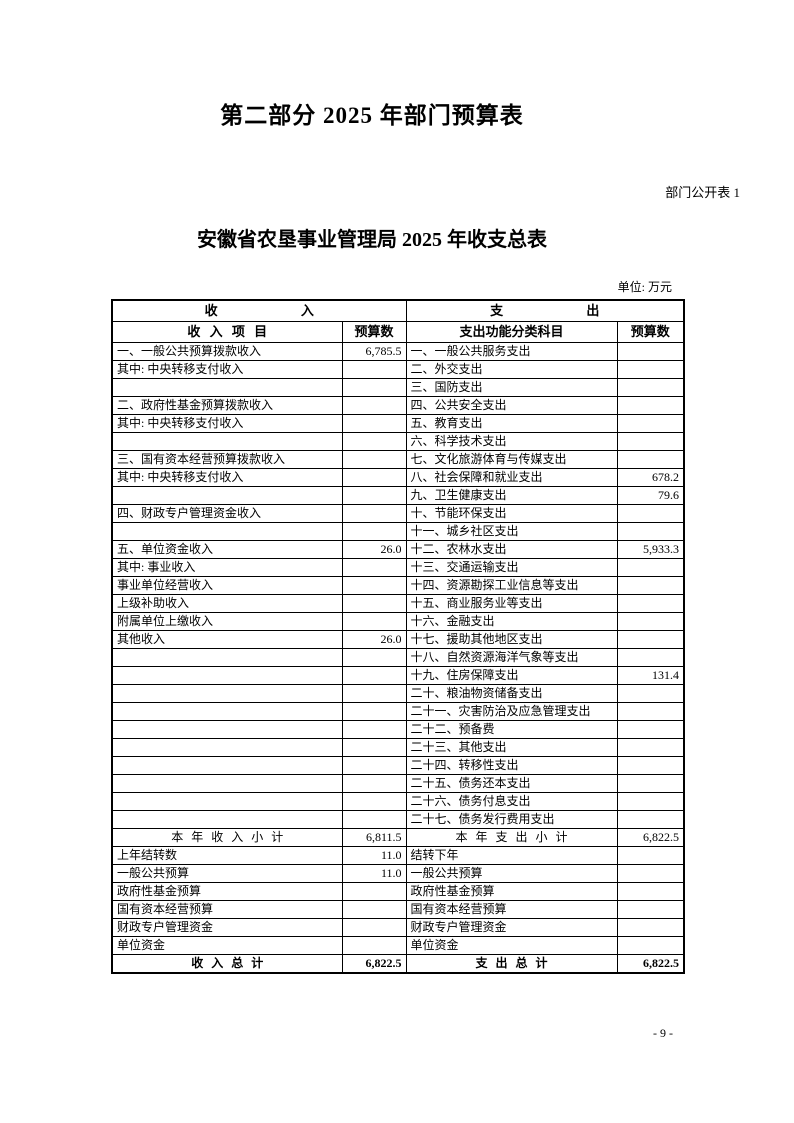  I want to click on table-row: 三、国防支出, so click(398, 387).